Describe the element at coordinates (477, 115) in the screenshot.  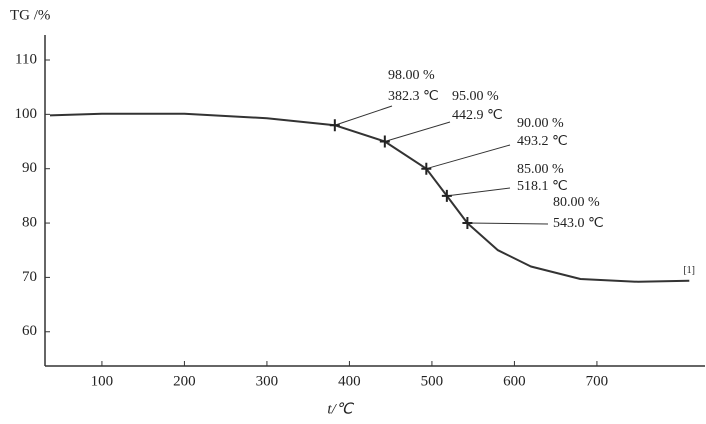
I see `marker-x-label: 442.9 ℃` at that location.